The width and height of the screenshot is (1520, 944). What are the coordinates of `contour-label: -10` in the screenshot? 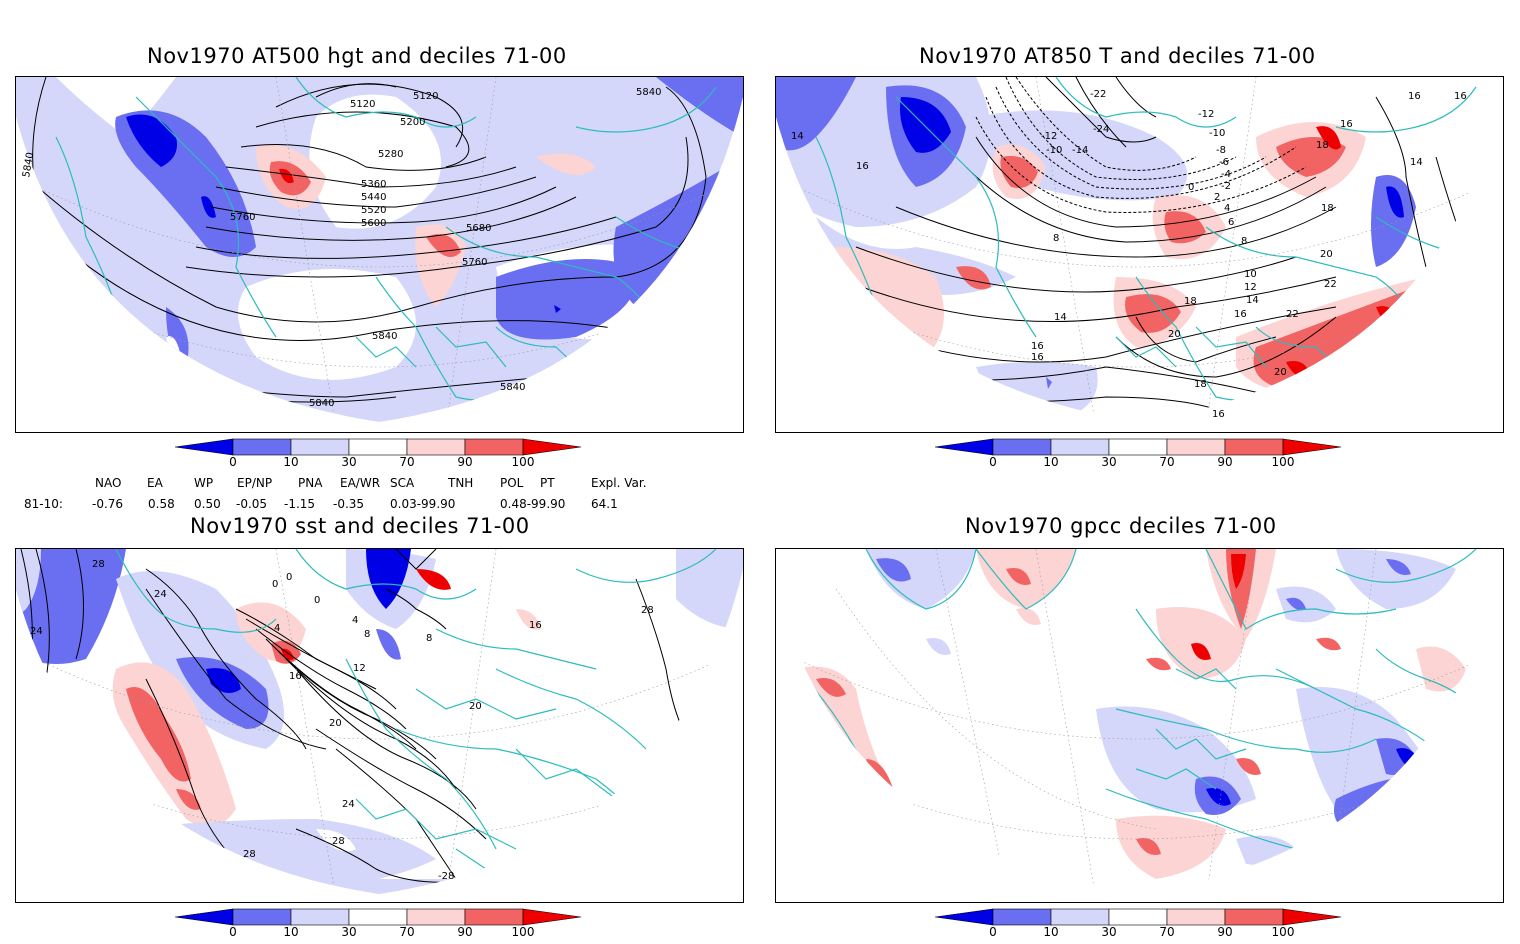 It's located at (1217, 133).